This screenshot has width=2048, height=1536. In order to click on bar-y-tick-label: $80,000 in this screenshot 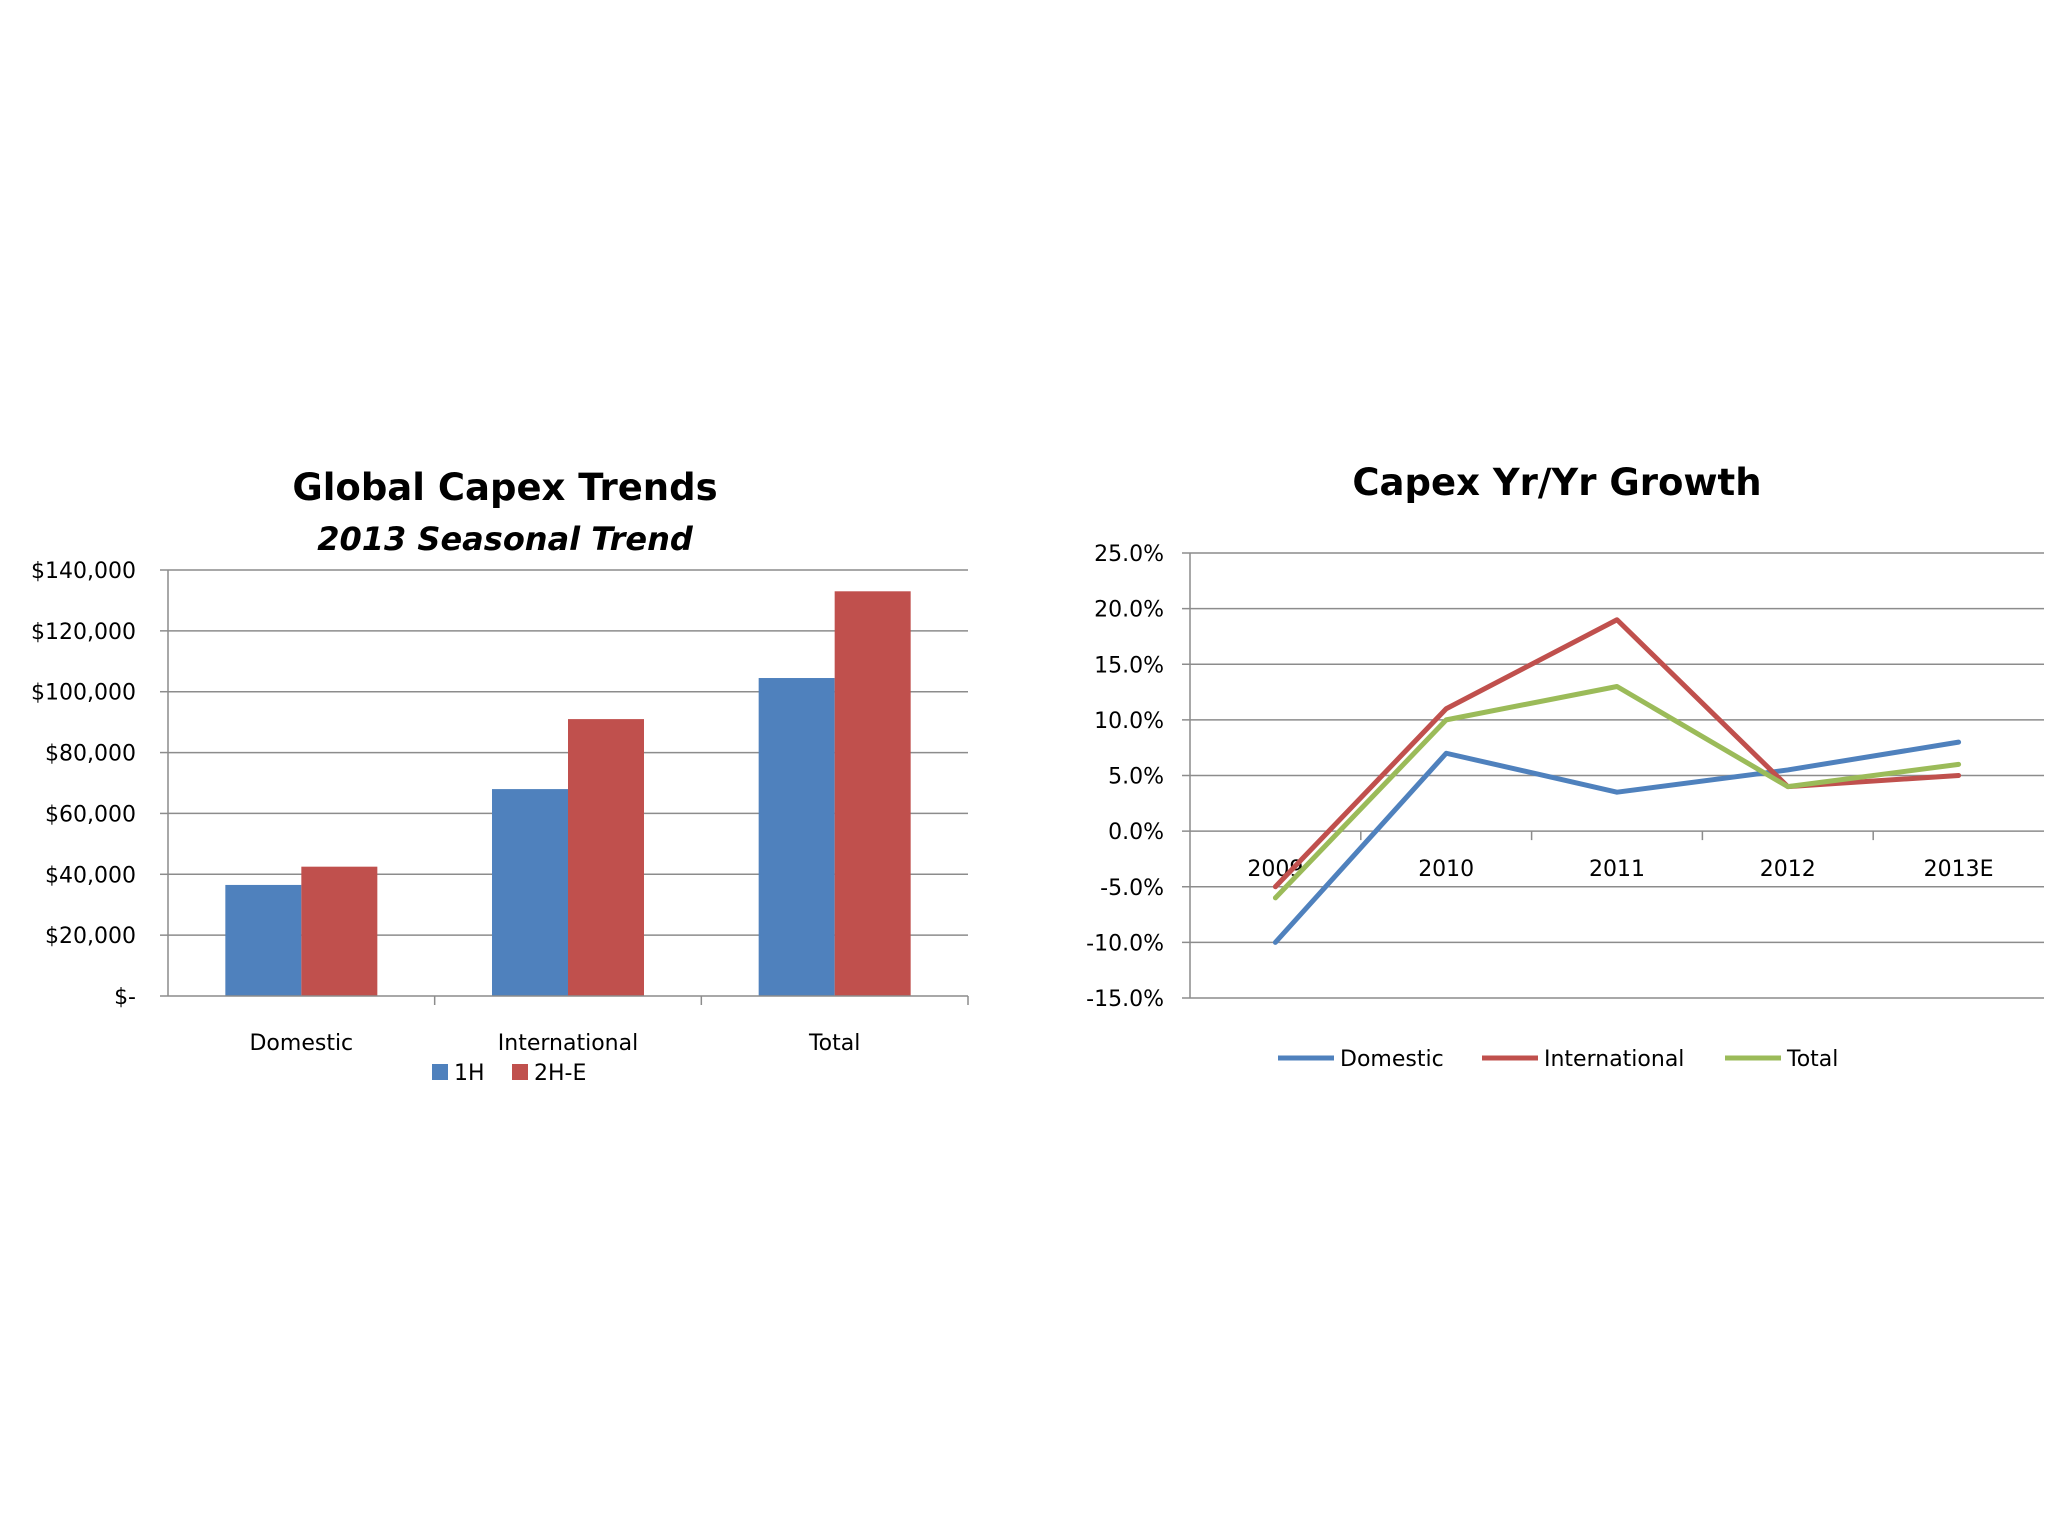, I will do `click(90, 754)`.